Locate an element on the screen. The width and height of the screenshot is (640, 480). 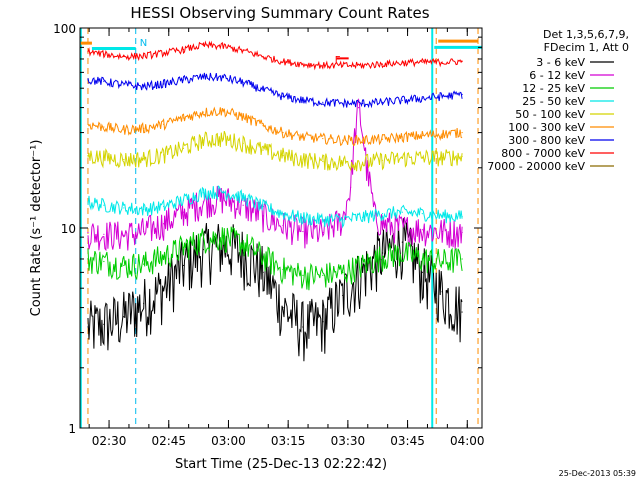
annotation-f: F is located at coordinates (338, 60).